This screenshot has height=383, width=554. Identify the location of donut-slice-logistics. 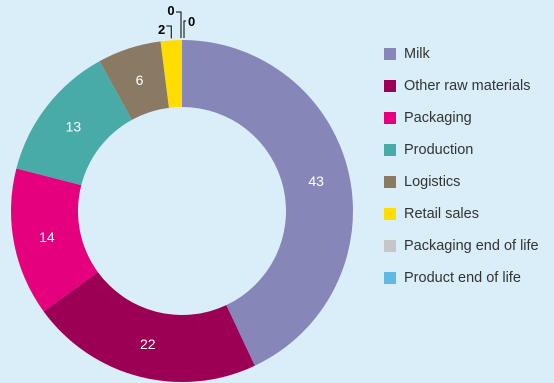
(134, 80).